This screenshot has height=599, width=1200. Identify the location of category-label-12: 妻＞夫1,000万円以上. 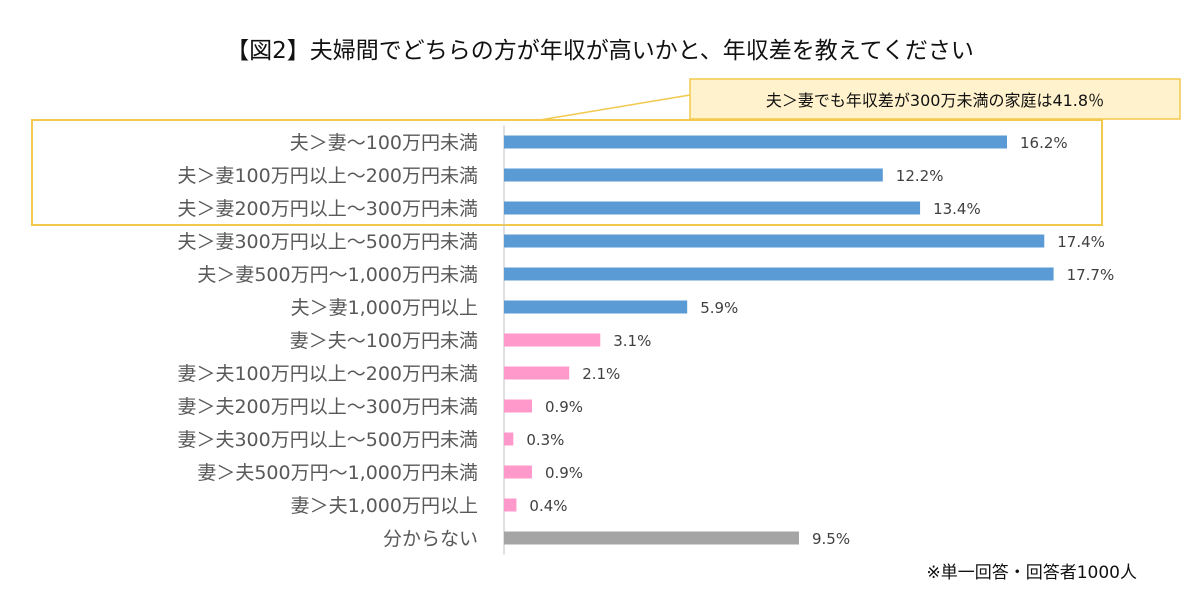
(384, 506).